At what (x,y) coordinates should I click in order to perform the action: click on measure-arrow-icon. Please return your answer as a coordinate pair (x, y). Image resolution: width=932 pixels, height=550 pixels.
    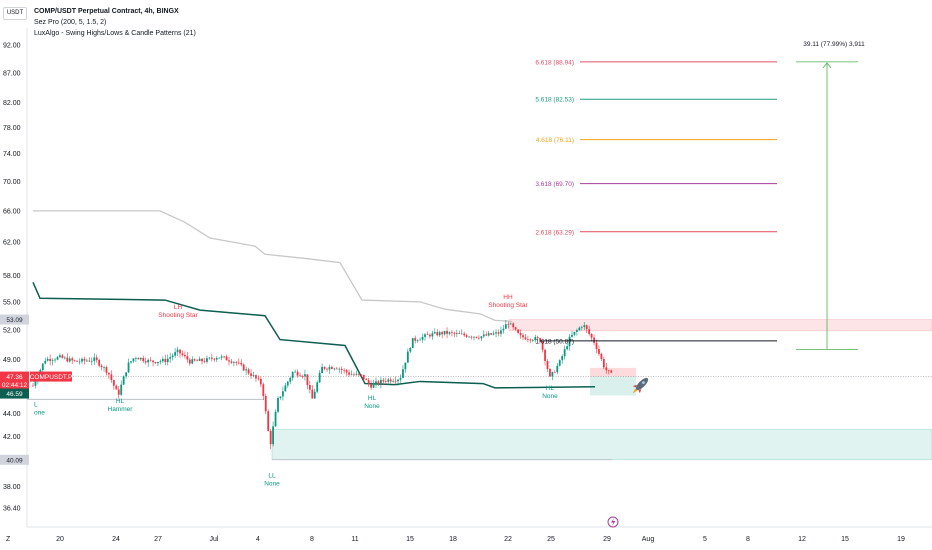
    Looking at the image, I should click on (827, 65).